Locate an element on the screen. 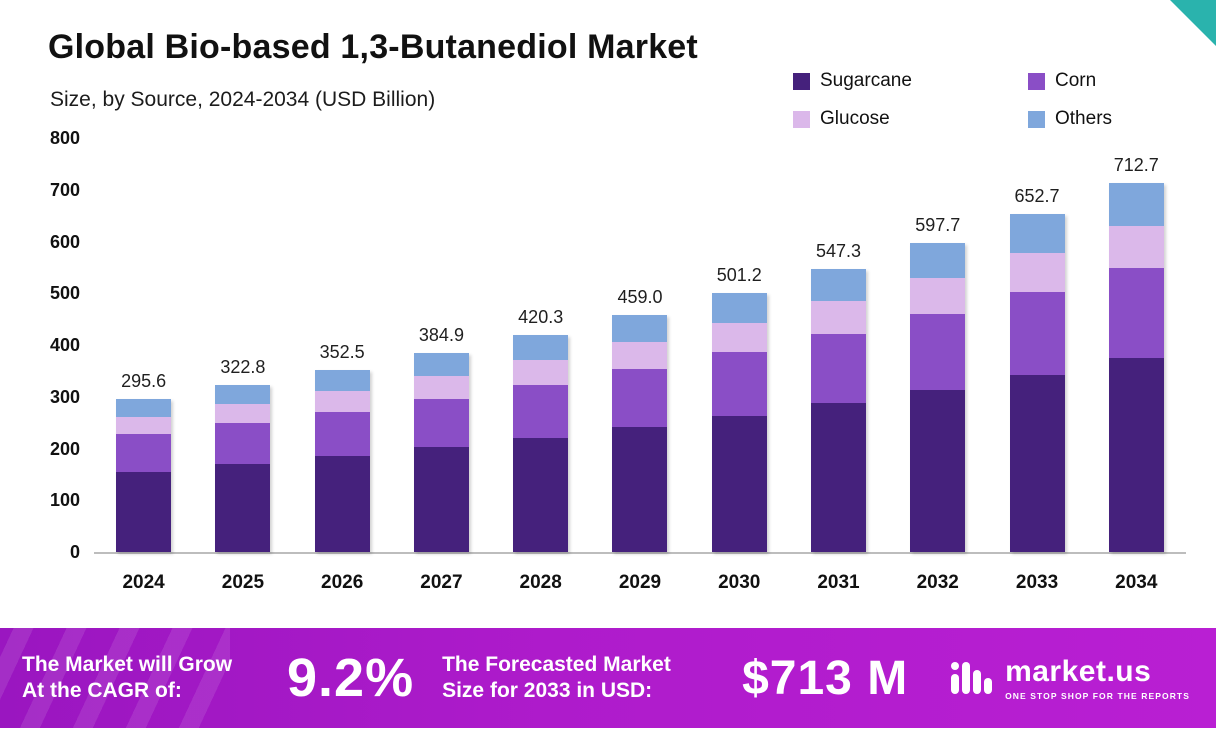 Image resolution: width=1216 pixels, height=738 pixels. corner-accent-triangle is located at coordinates (1193, 23).